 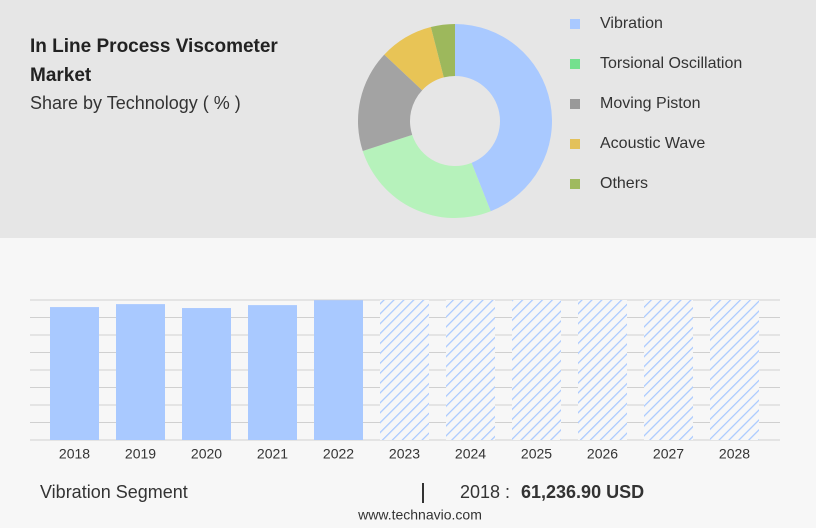 What do you see at coordinates (650, 103) in the screenshot?
I see `legend-label: Moving Piston` at bounding box center [650, 103].